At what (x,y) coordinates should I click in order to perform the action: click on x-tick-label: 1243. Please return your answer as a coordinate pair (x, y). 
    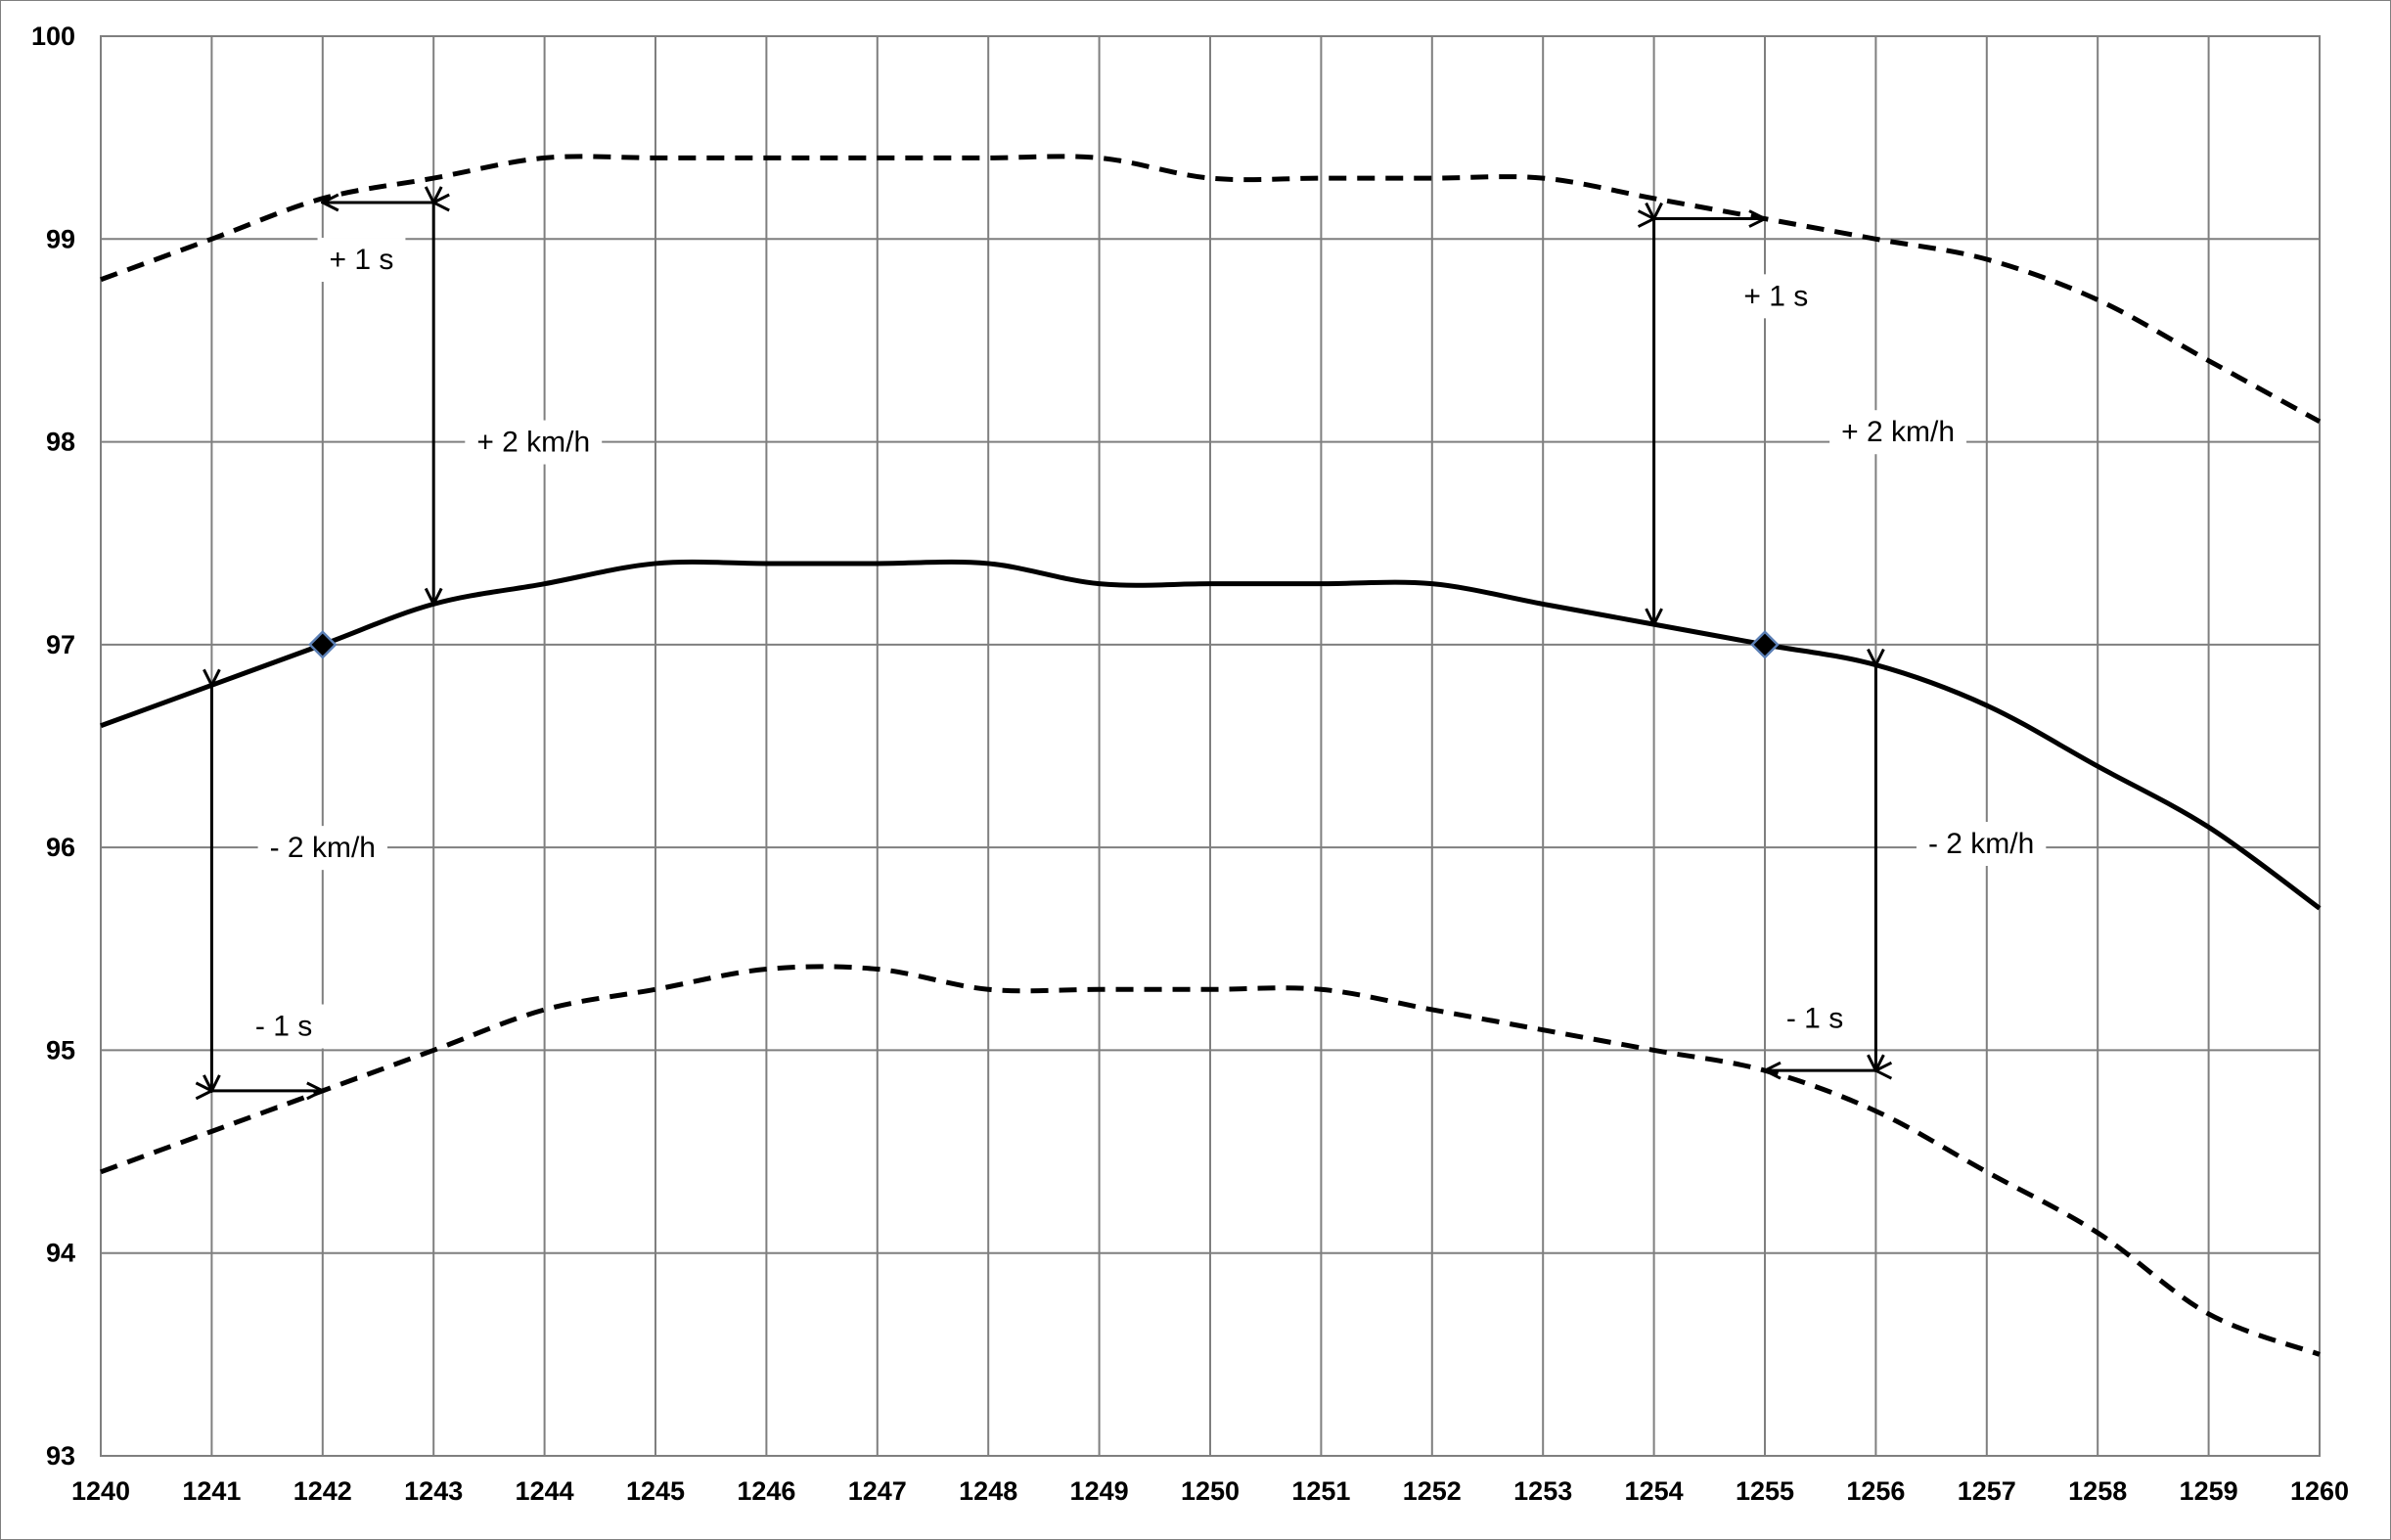
    Looking at the image, I should click on (433, 1491).